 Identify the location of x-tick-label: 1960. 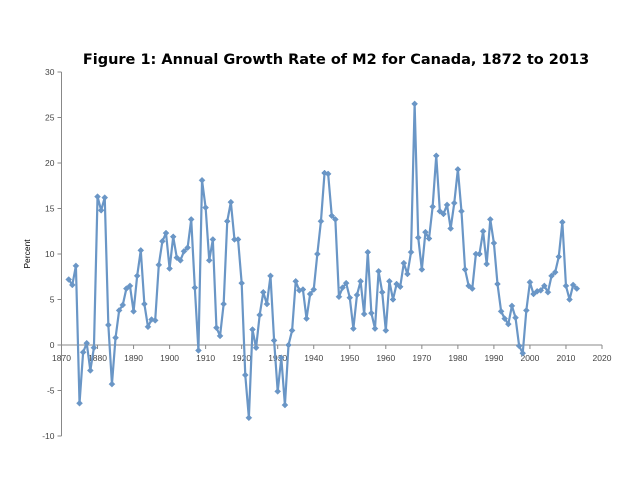
(385, 358).